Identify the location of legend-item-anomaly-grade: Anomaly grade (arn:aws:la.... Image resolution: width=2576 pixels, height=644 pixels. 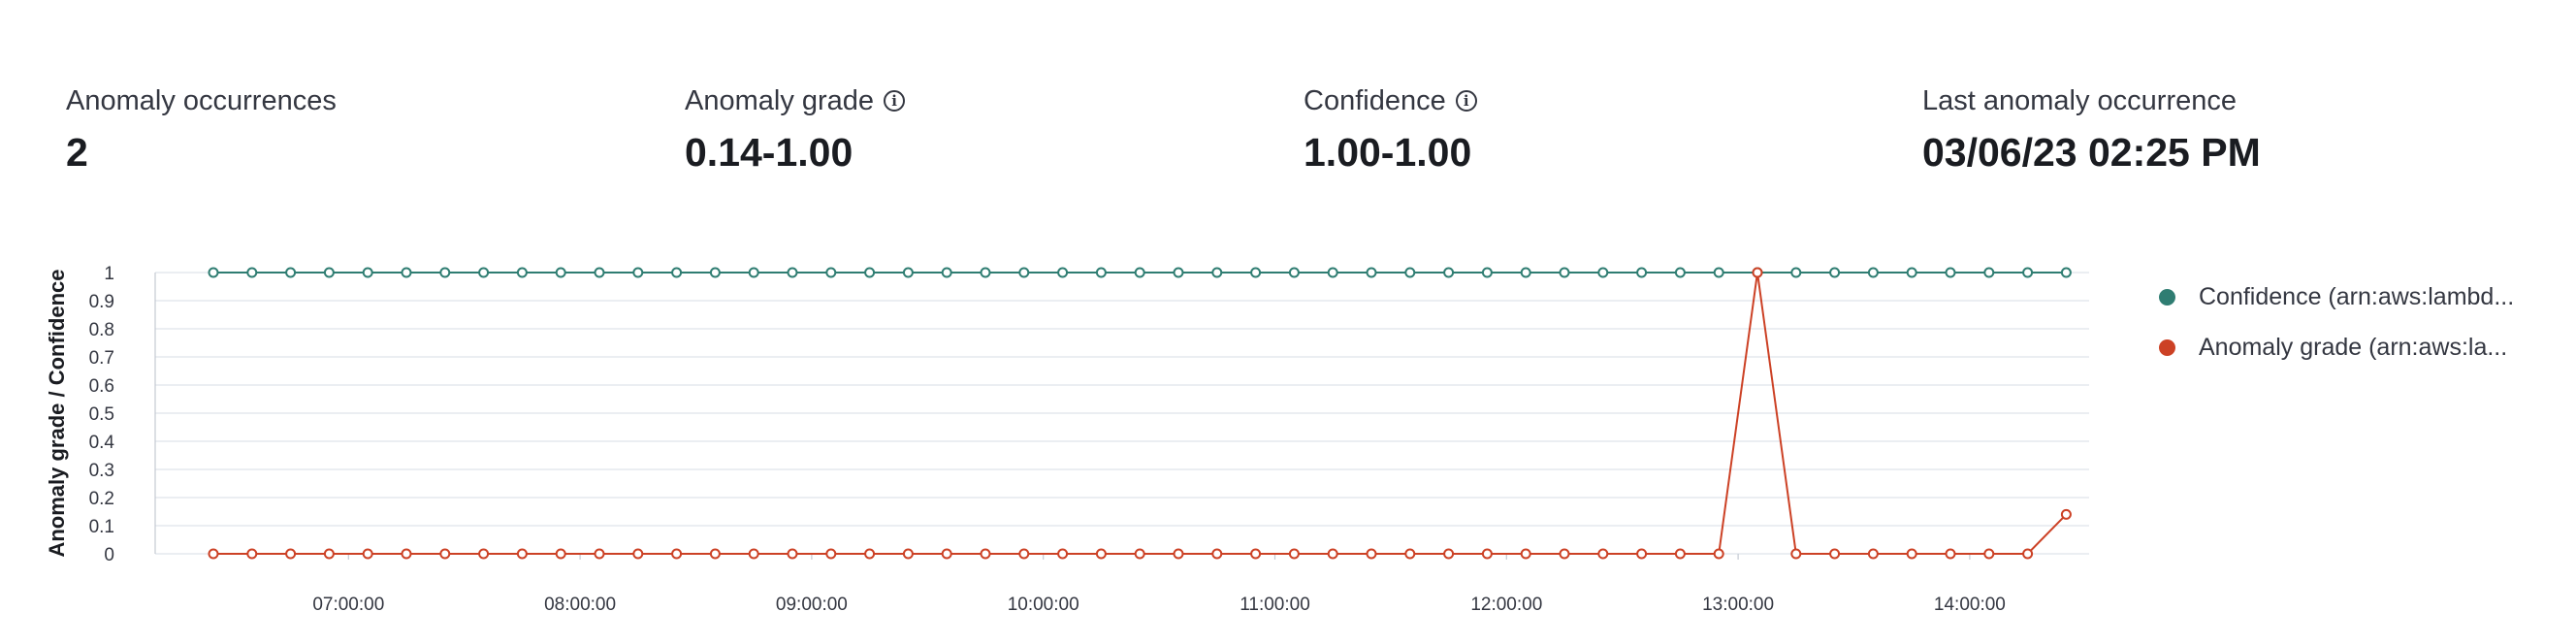
(2336, 347).